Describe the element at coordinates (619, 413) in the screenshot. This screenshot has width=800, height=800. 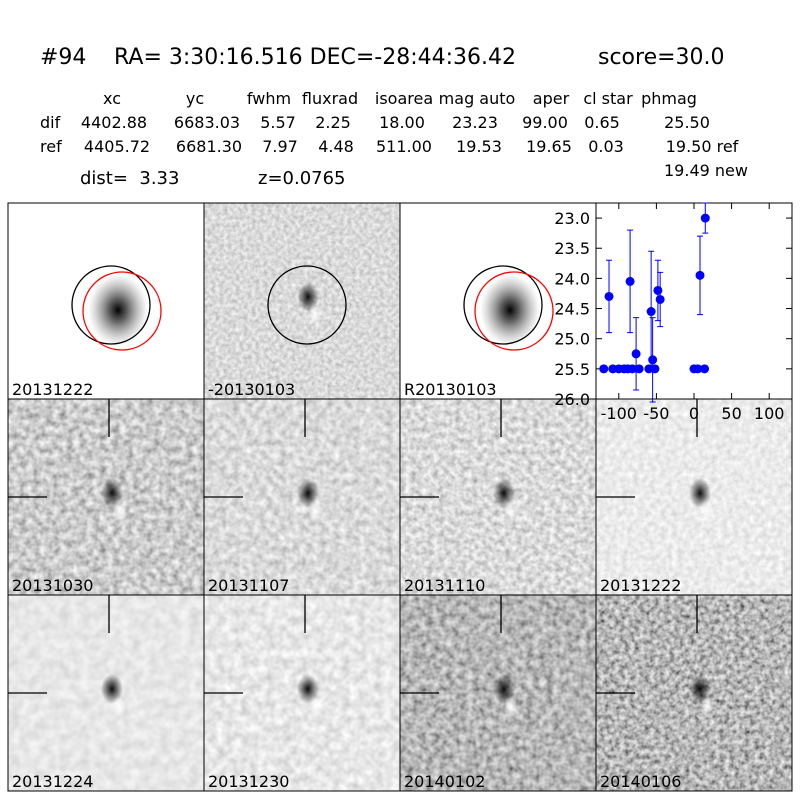
I see `x-tick-label: -100` at that location.